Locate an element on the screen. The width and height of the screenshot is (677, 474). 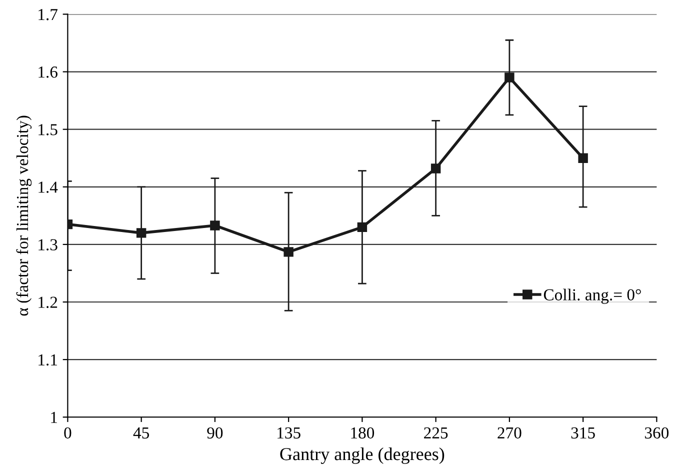
y-tick-label: 1.1 is located at coordinates (47, 360).